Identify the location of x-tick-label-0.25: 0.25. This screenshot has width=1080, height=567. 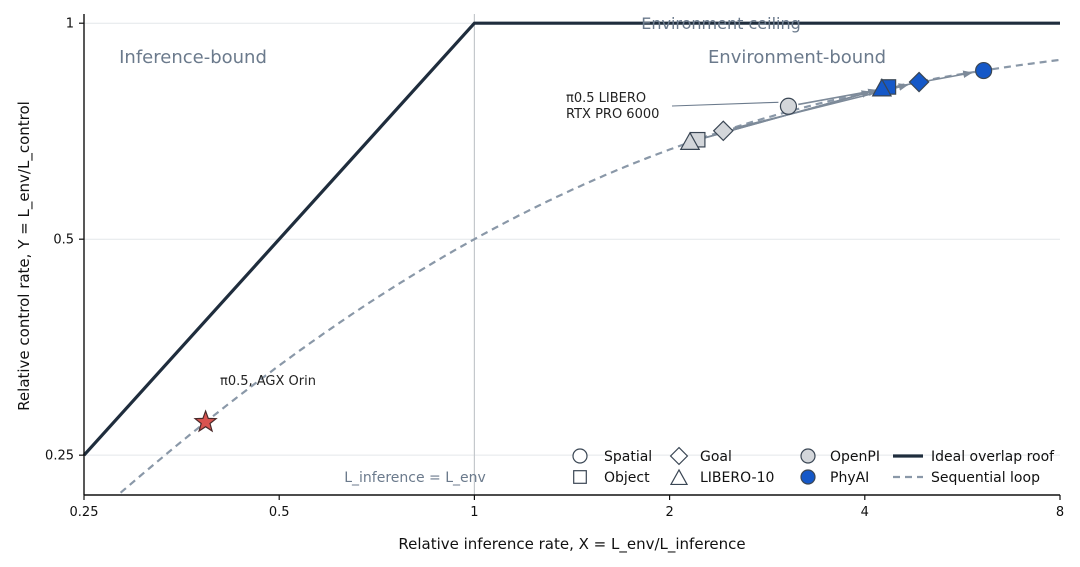
(84, 512).